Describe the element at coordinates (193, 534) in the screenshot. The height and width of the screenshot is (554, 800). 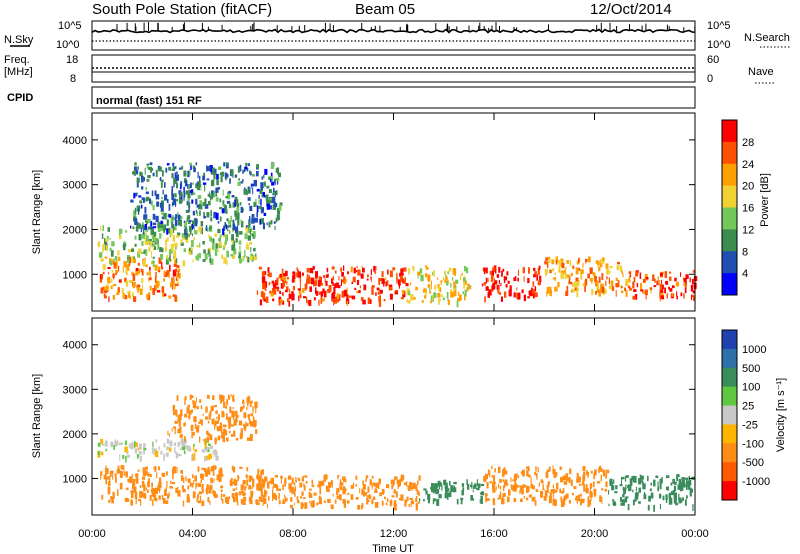
I see `x-tick-label: 04:00` at that location.